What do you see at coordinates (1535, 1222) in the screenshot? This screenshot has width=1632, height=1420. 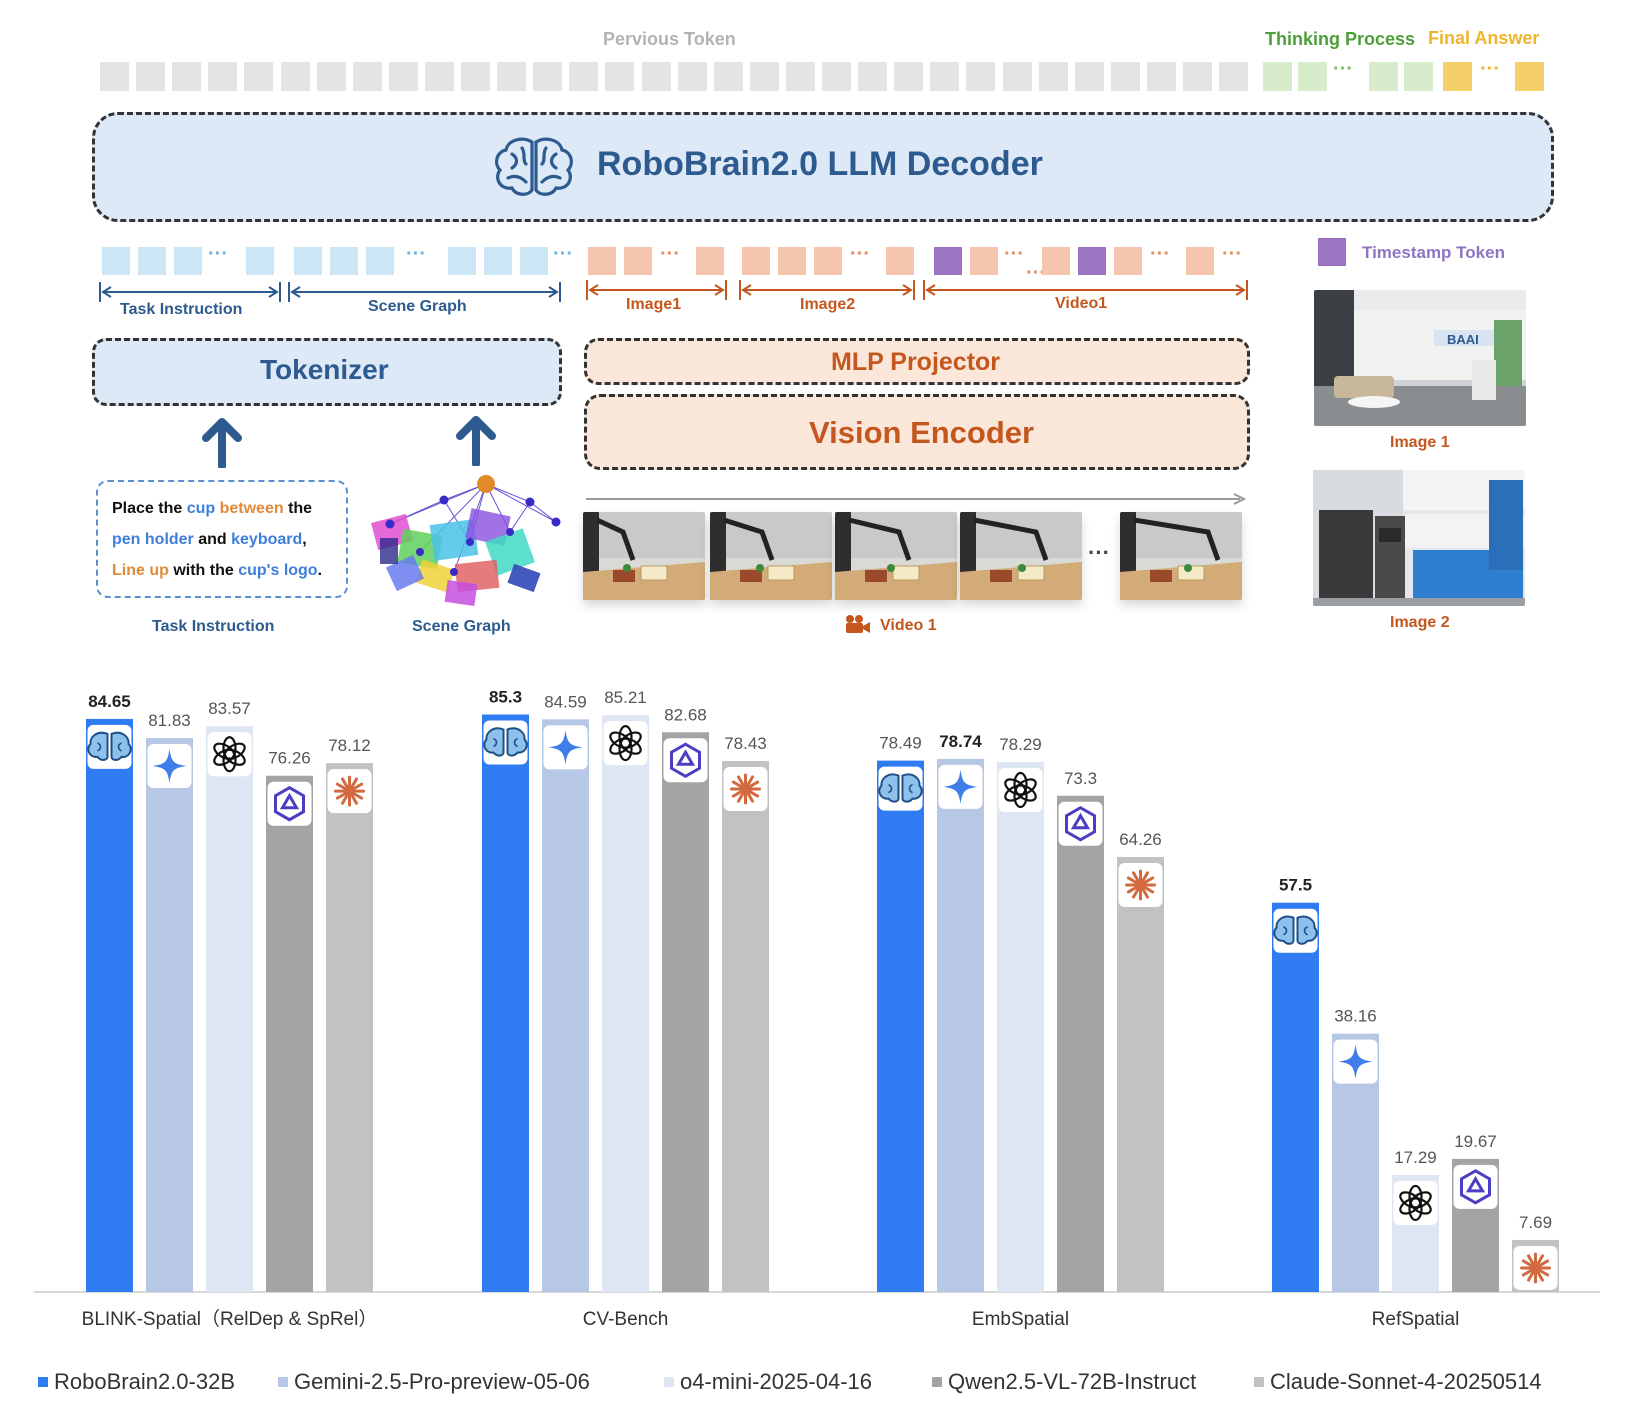 I see `bar-value-label: 7.69` at bounding box center [1535, 1222].